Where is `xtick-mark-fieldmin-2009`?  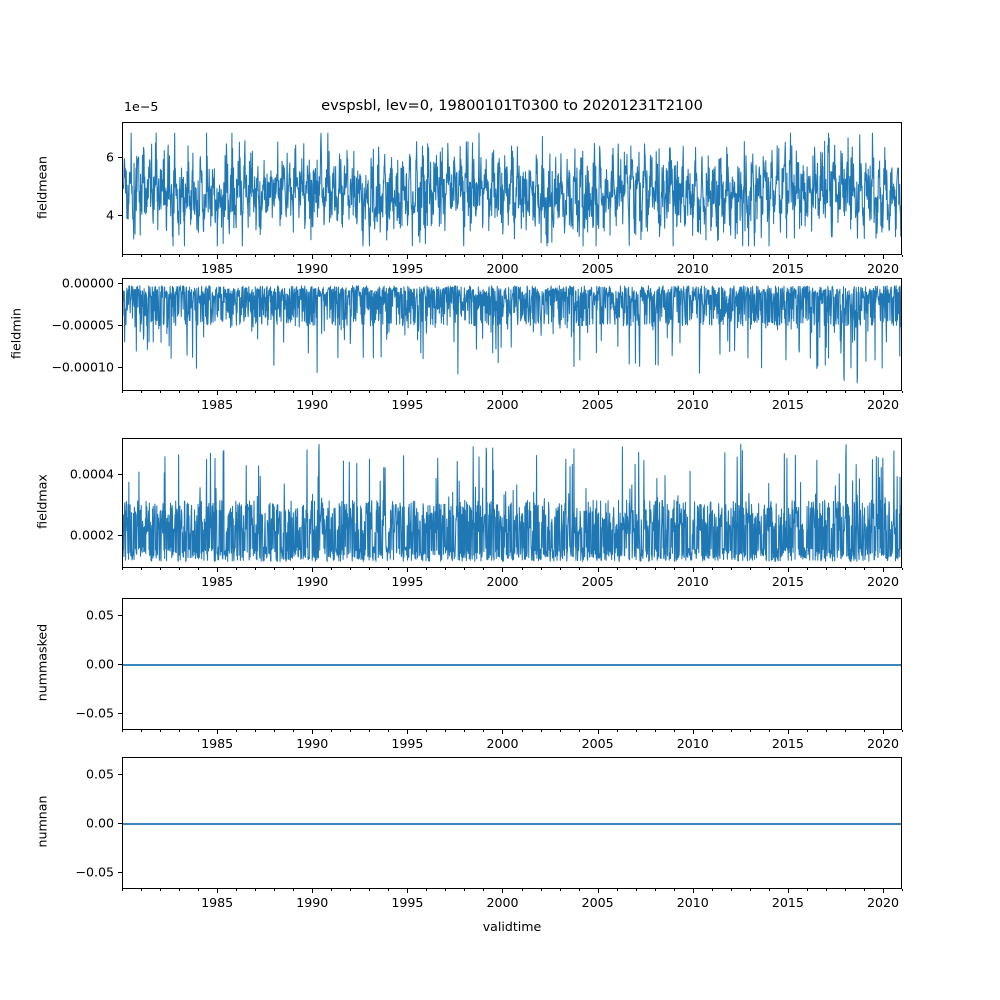
xtick-mark-fieldmin-2009 is located at coordinates (674, 392).